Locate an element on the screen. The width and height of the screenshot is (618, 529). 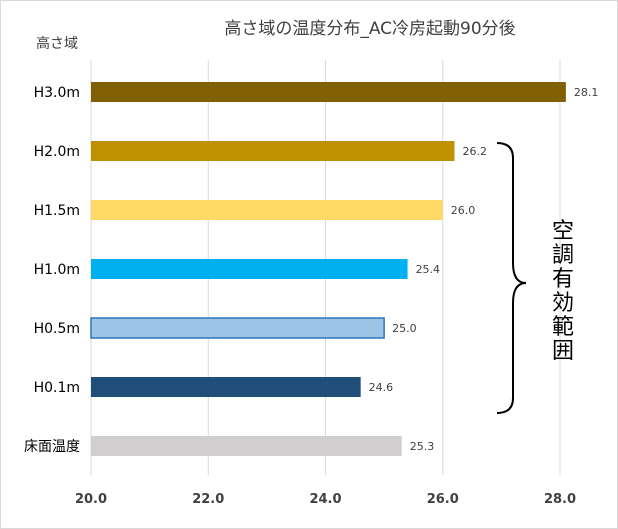
chart-title: 高さ域の温度分布_AC冷房起動90分後 is located at coordinates (370, 29).